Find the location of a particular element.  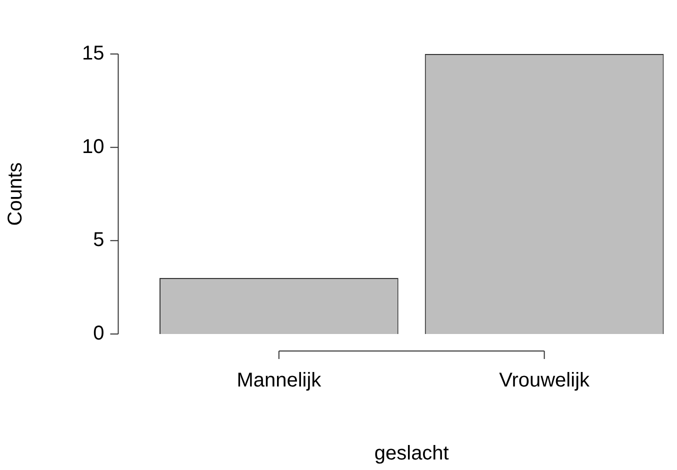

y-axis-title: Counts is located at coordinates (15, 194).